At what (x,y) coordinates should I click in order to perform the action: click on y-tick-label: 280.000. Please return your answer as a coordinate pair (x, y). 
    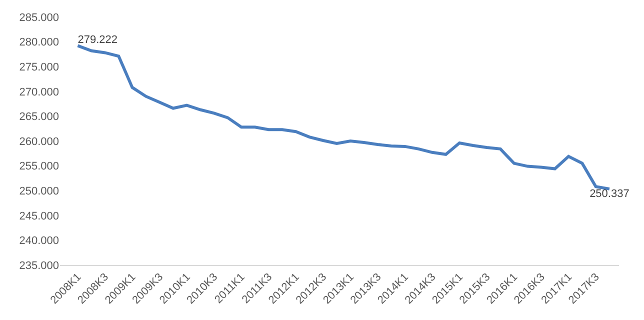
    Looking at the image, I should click on (39, 42).